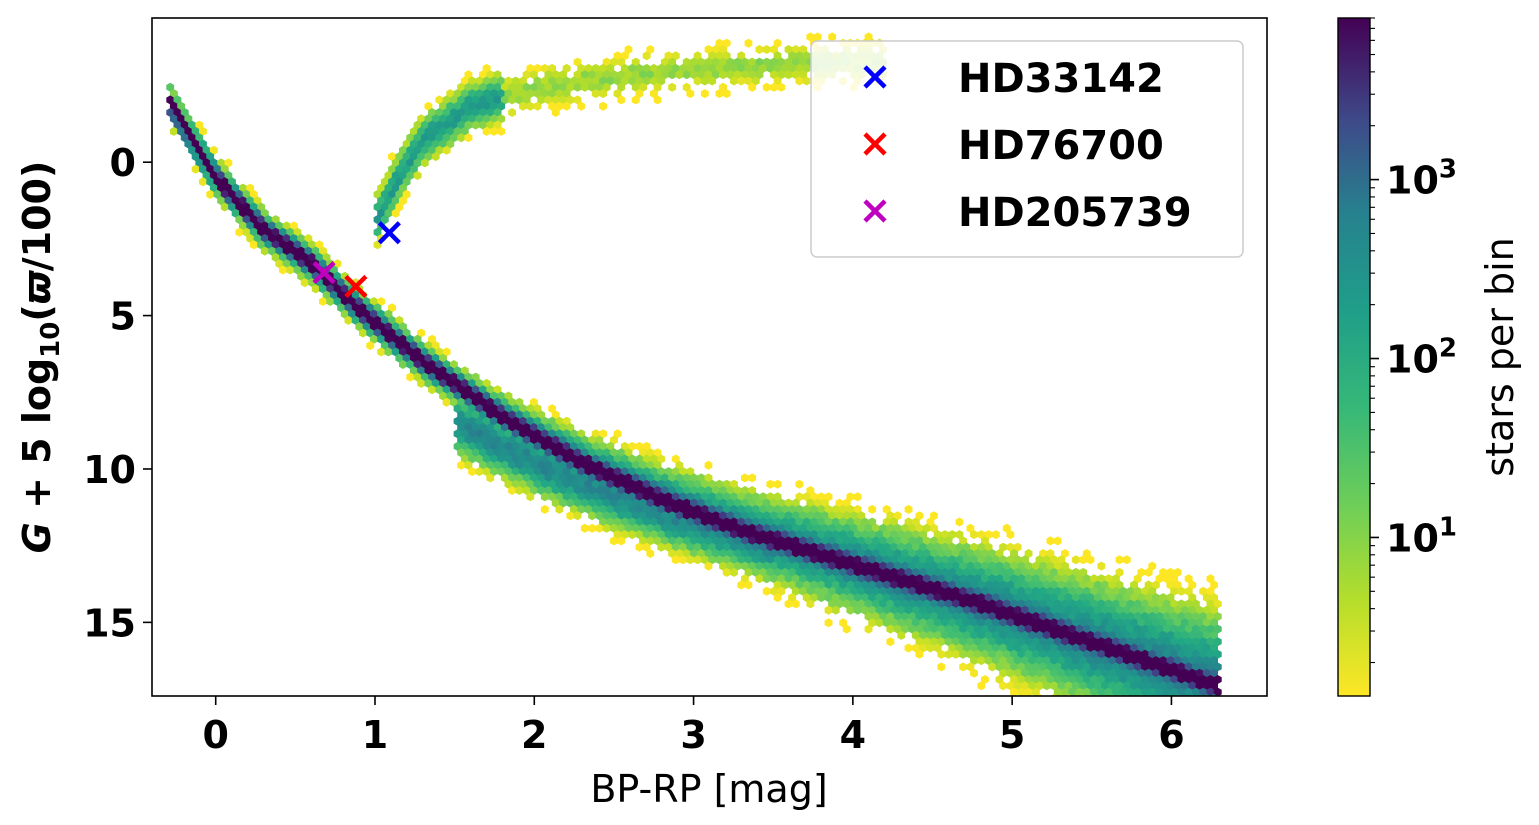 The height and width of the screenshot is (825, 1539). I want to click on colorbar-tick-label: 102, so click(1421, 358).